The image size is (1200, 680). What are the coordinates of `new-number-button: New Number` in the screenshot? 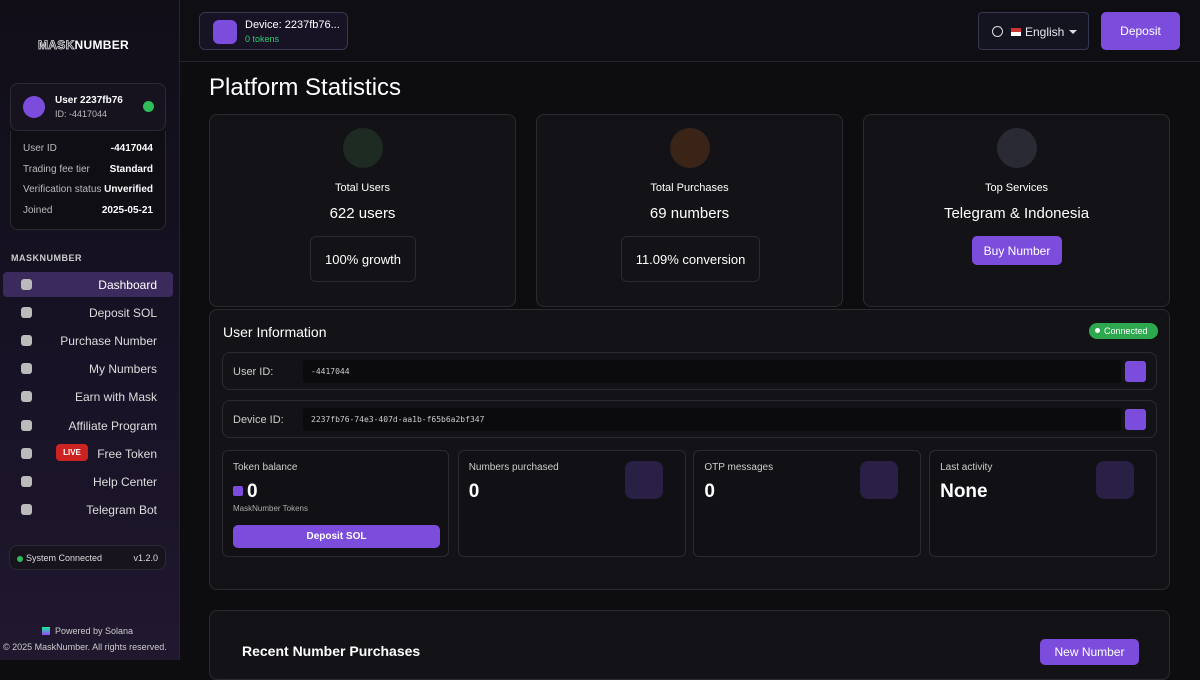 It's located at (1089, 652).